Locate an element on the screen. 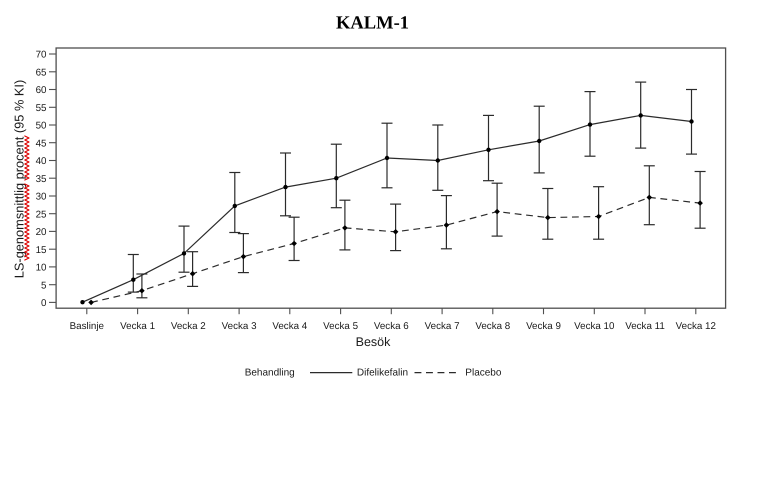 Image resolution: width=766 pixels, height=477 pixels. svg-text: Vecka 9 is located at coordinates (543, 326).